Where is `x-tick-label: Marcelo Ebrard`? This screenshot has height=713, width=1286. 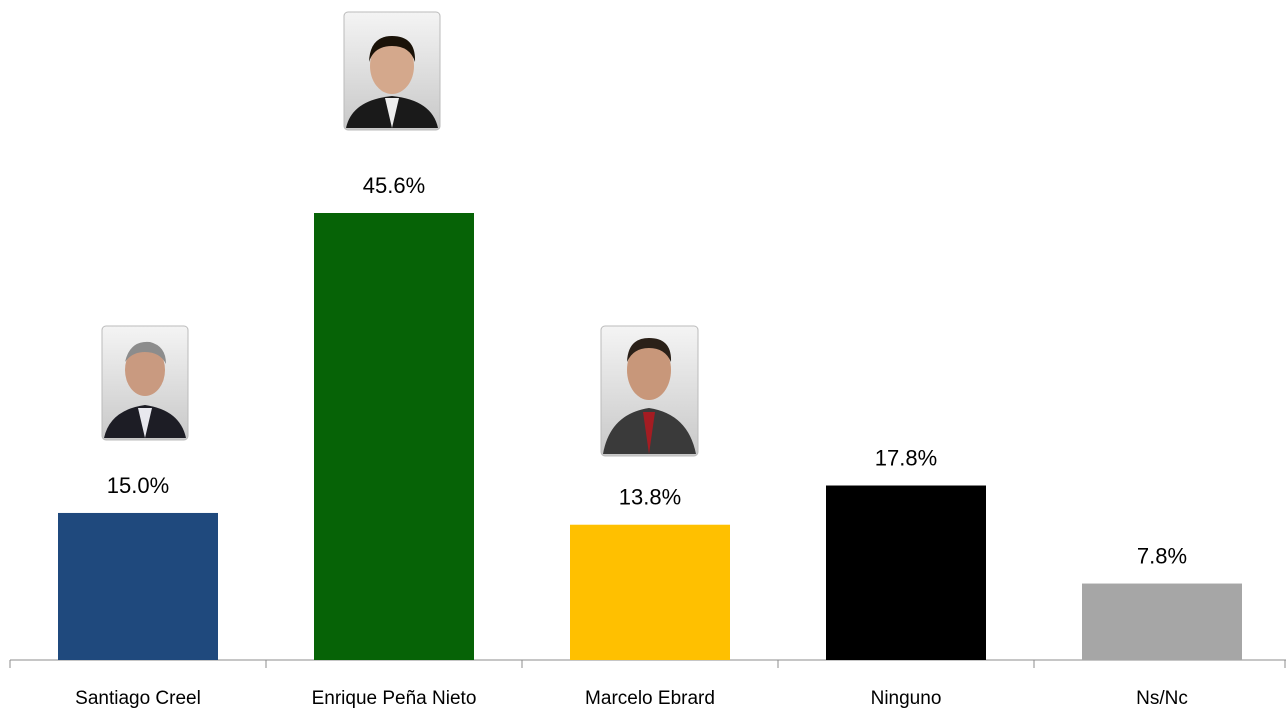 x-tick-label: Marcelo Ebrard is located at coordinates (650, 698).